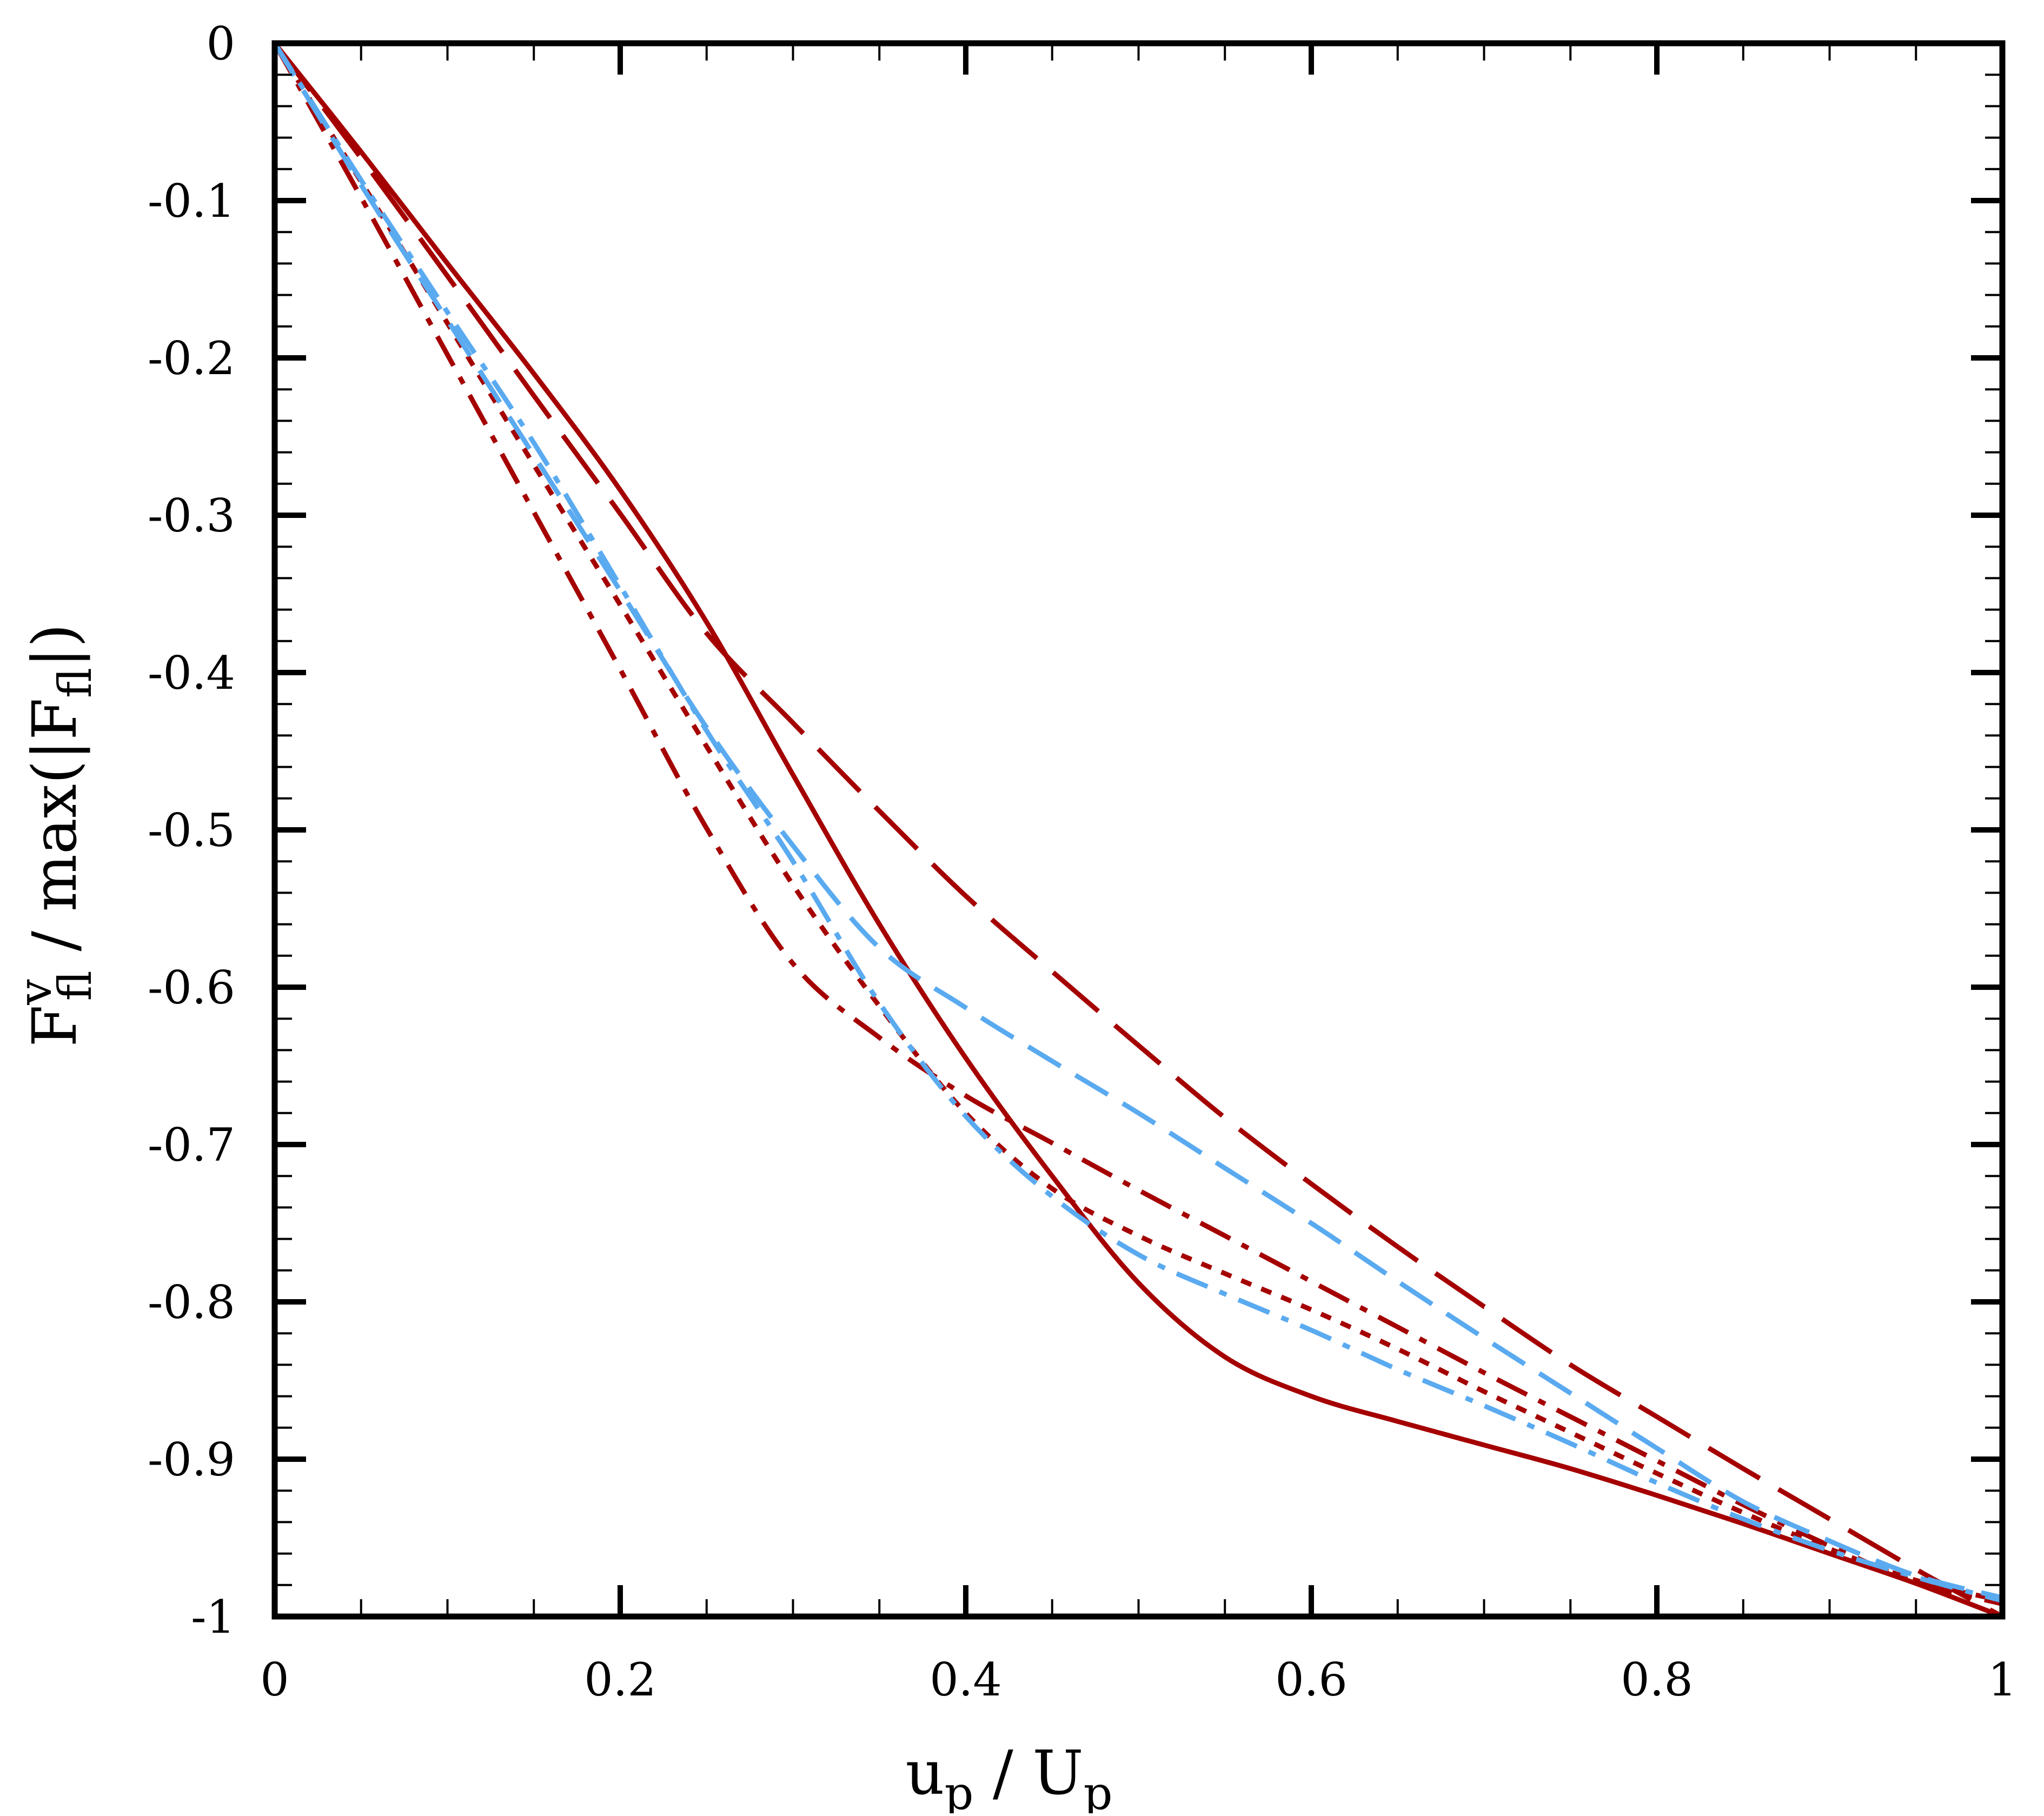 The width and height of the screenshot is (2044, 1816). I want to click on y-tick-label: -0.2, so click(191, 358).